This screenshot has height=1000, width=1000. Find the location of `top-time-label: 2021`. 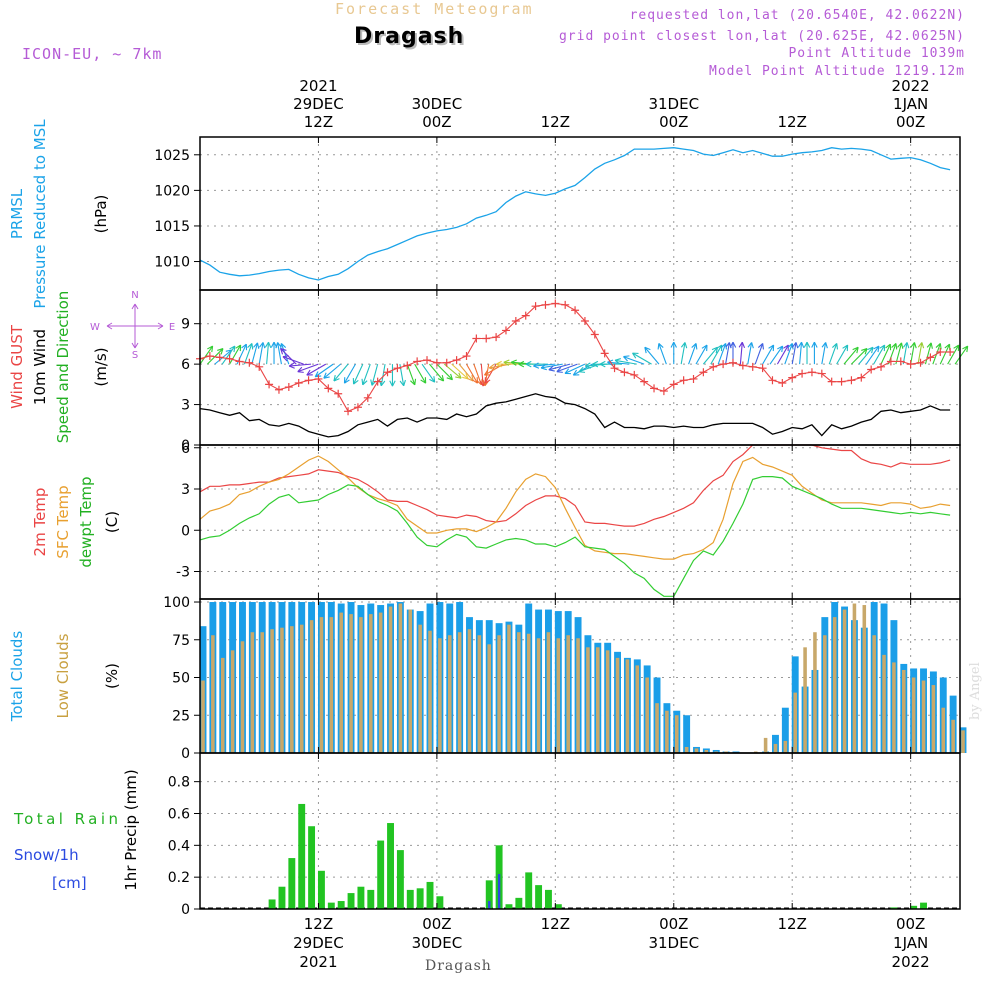

top-time-label: 2021 is located at coordinates (318, 86).